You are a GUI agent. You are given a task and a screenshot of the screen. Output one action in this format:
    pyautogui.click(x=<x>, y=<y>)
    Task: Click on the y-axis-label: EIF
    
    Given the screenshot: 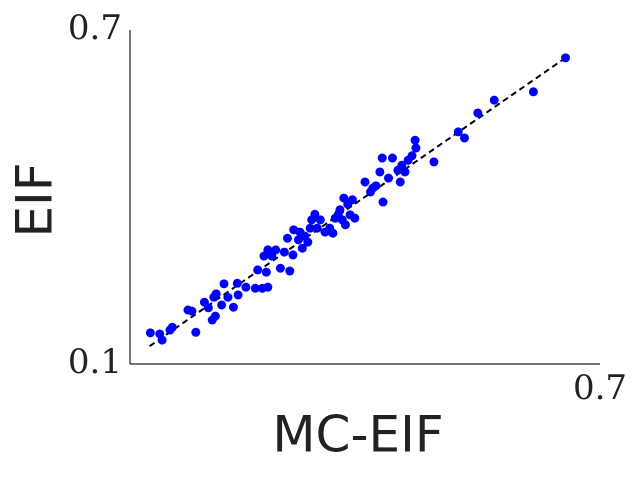 What is the action you would take?
    pyautogui.click(x=35, y=199)
    